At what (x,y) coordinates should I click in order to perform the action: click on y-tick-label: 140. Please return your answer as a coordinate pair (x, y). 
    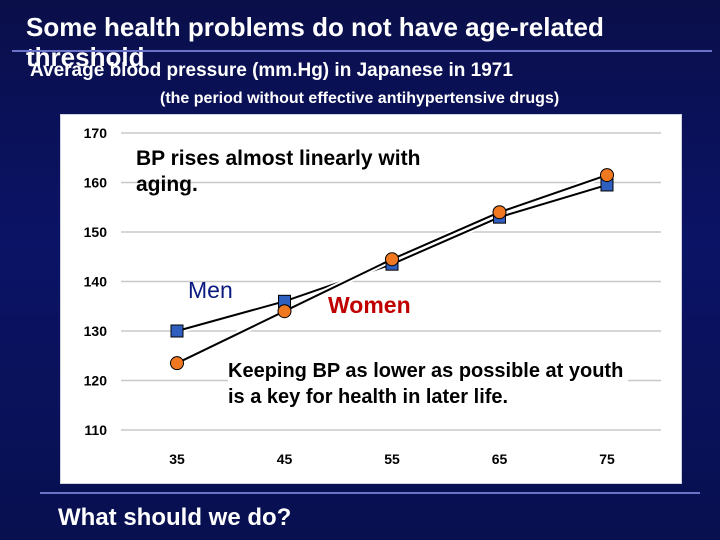
    Looking at the image, I should click on (96, 282).